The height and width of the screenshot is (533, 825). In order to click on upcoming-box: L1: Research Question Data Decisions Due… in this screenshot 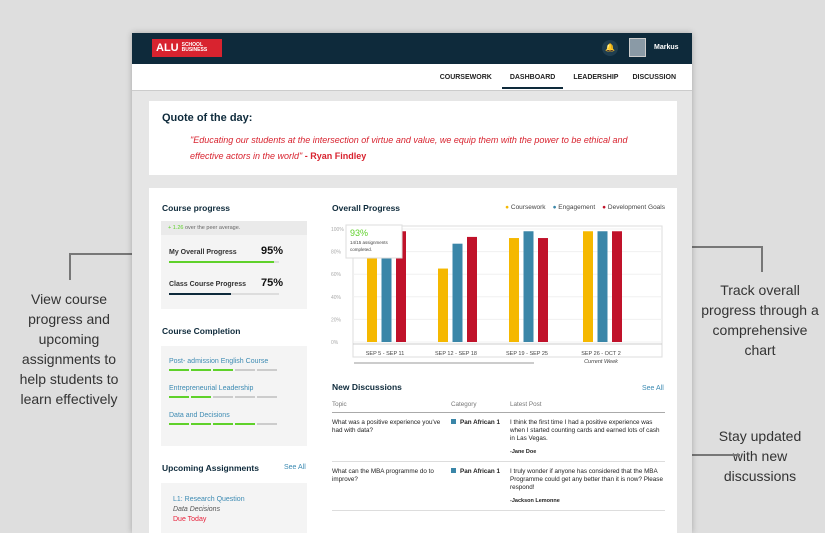, I will do `click(234, 508)`.